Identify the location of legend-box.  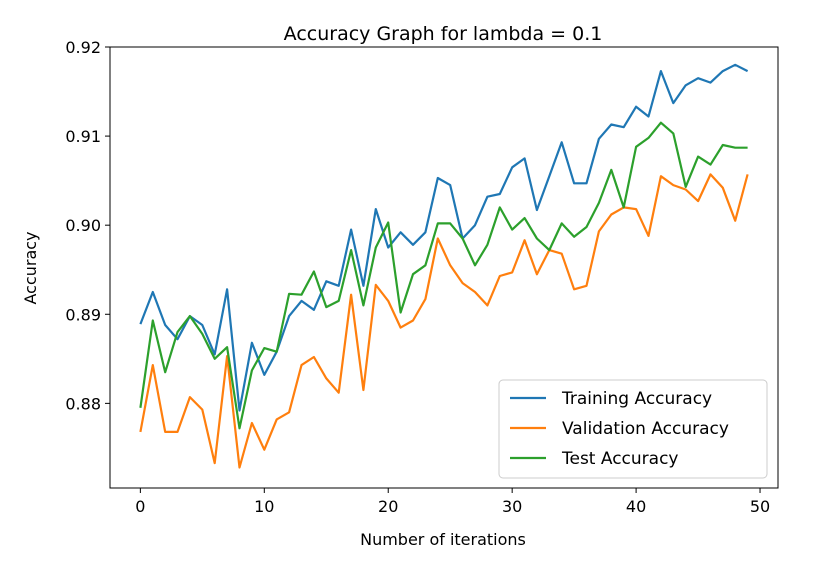
(633, 429).